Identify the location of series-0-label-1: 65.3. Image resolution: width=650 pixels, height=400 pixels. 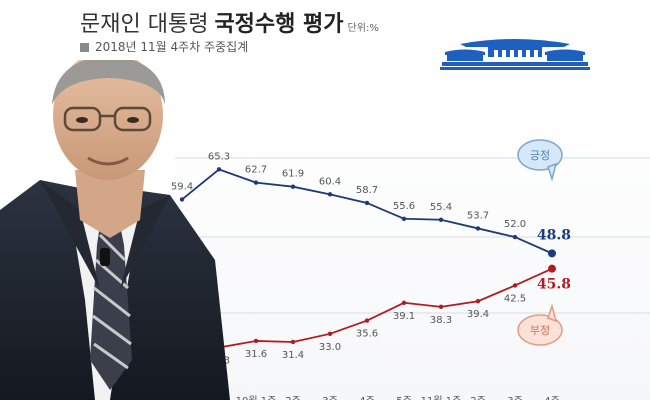
(219, 156).